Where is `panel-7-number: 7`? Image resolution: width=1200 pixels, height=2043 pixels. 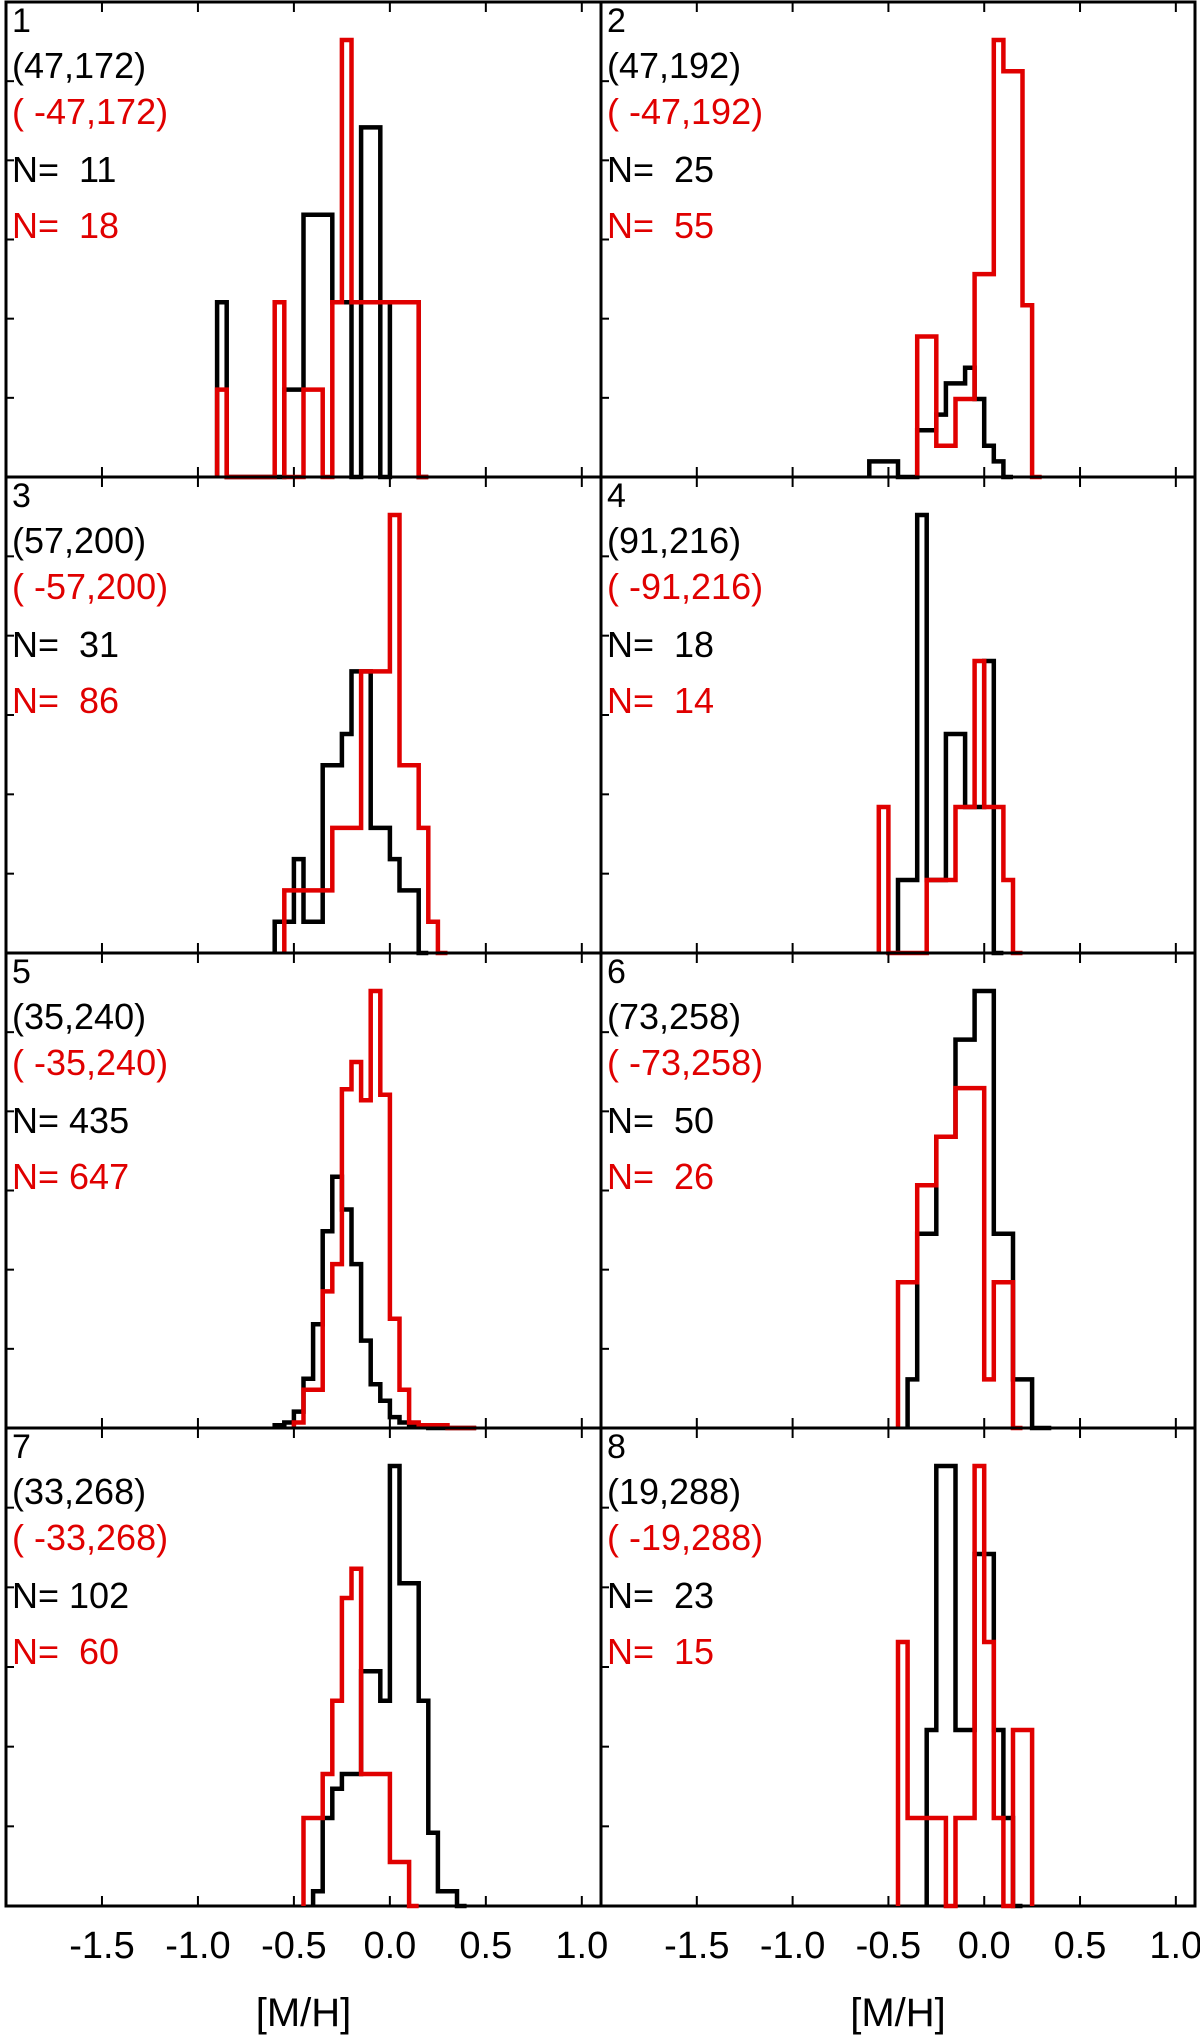 panel-7-number: 7 is located at coordinates (21, 1447).